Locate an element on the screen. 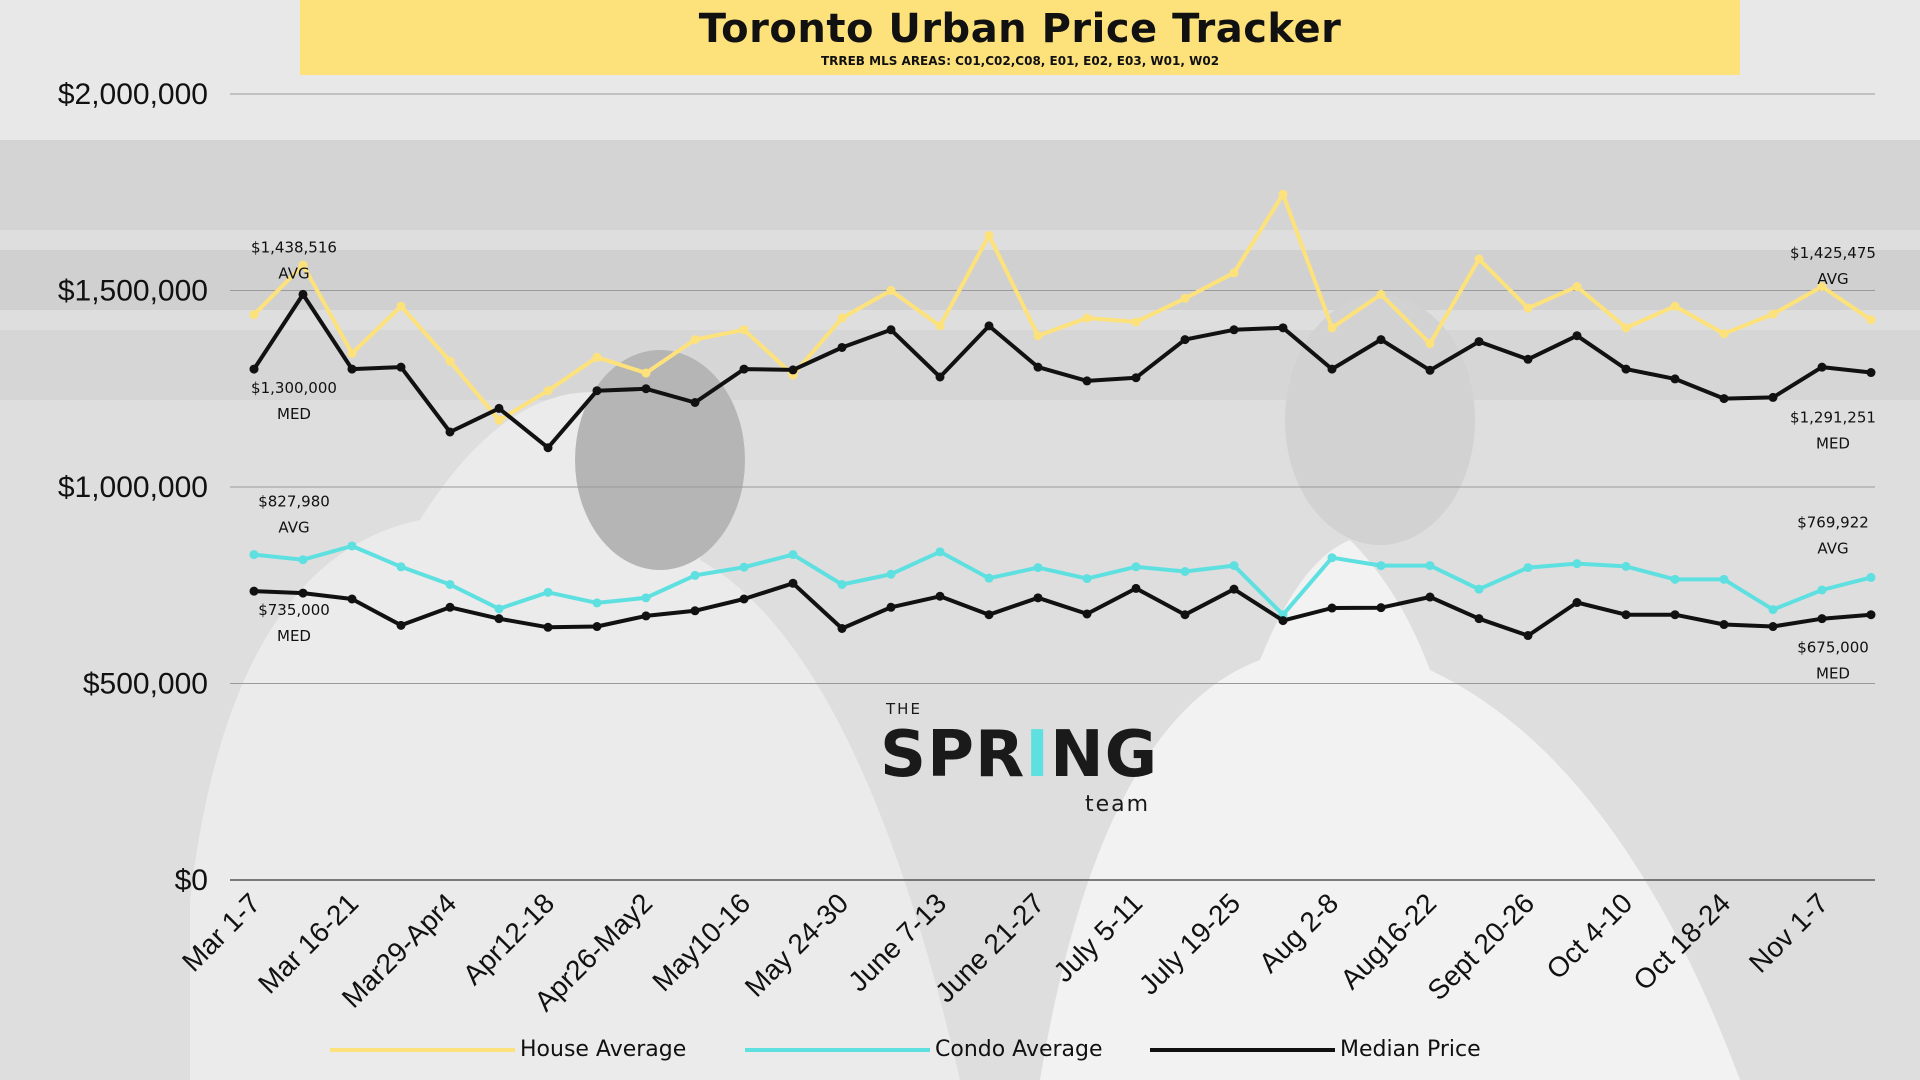  legend-swatch-house is located at coordinates (422, 1050).